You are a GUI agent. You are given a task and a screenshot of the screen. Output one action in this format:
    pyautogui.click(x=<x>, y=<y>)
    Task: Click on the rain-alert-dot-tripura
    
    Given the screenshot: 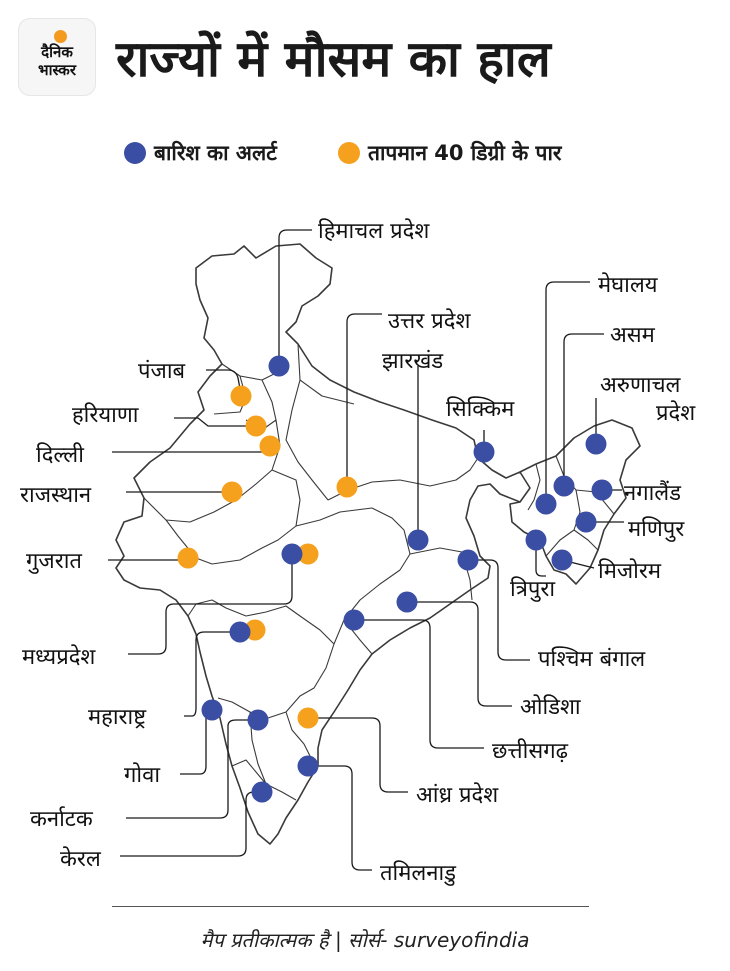 What is the action you would take?
    pyautogui.click(x=536, y=540)
    